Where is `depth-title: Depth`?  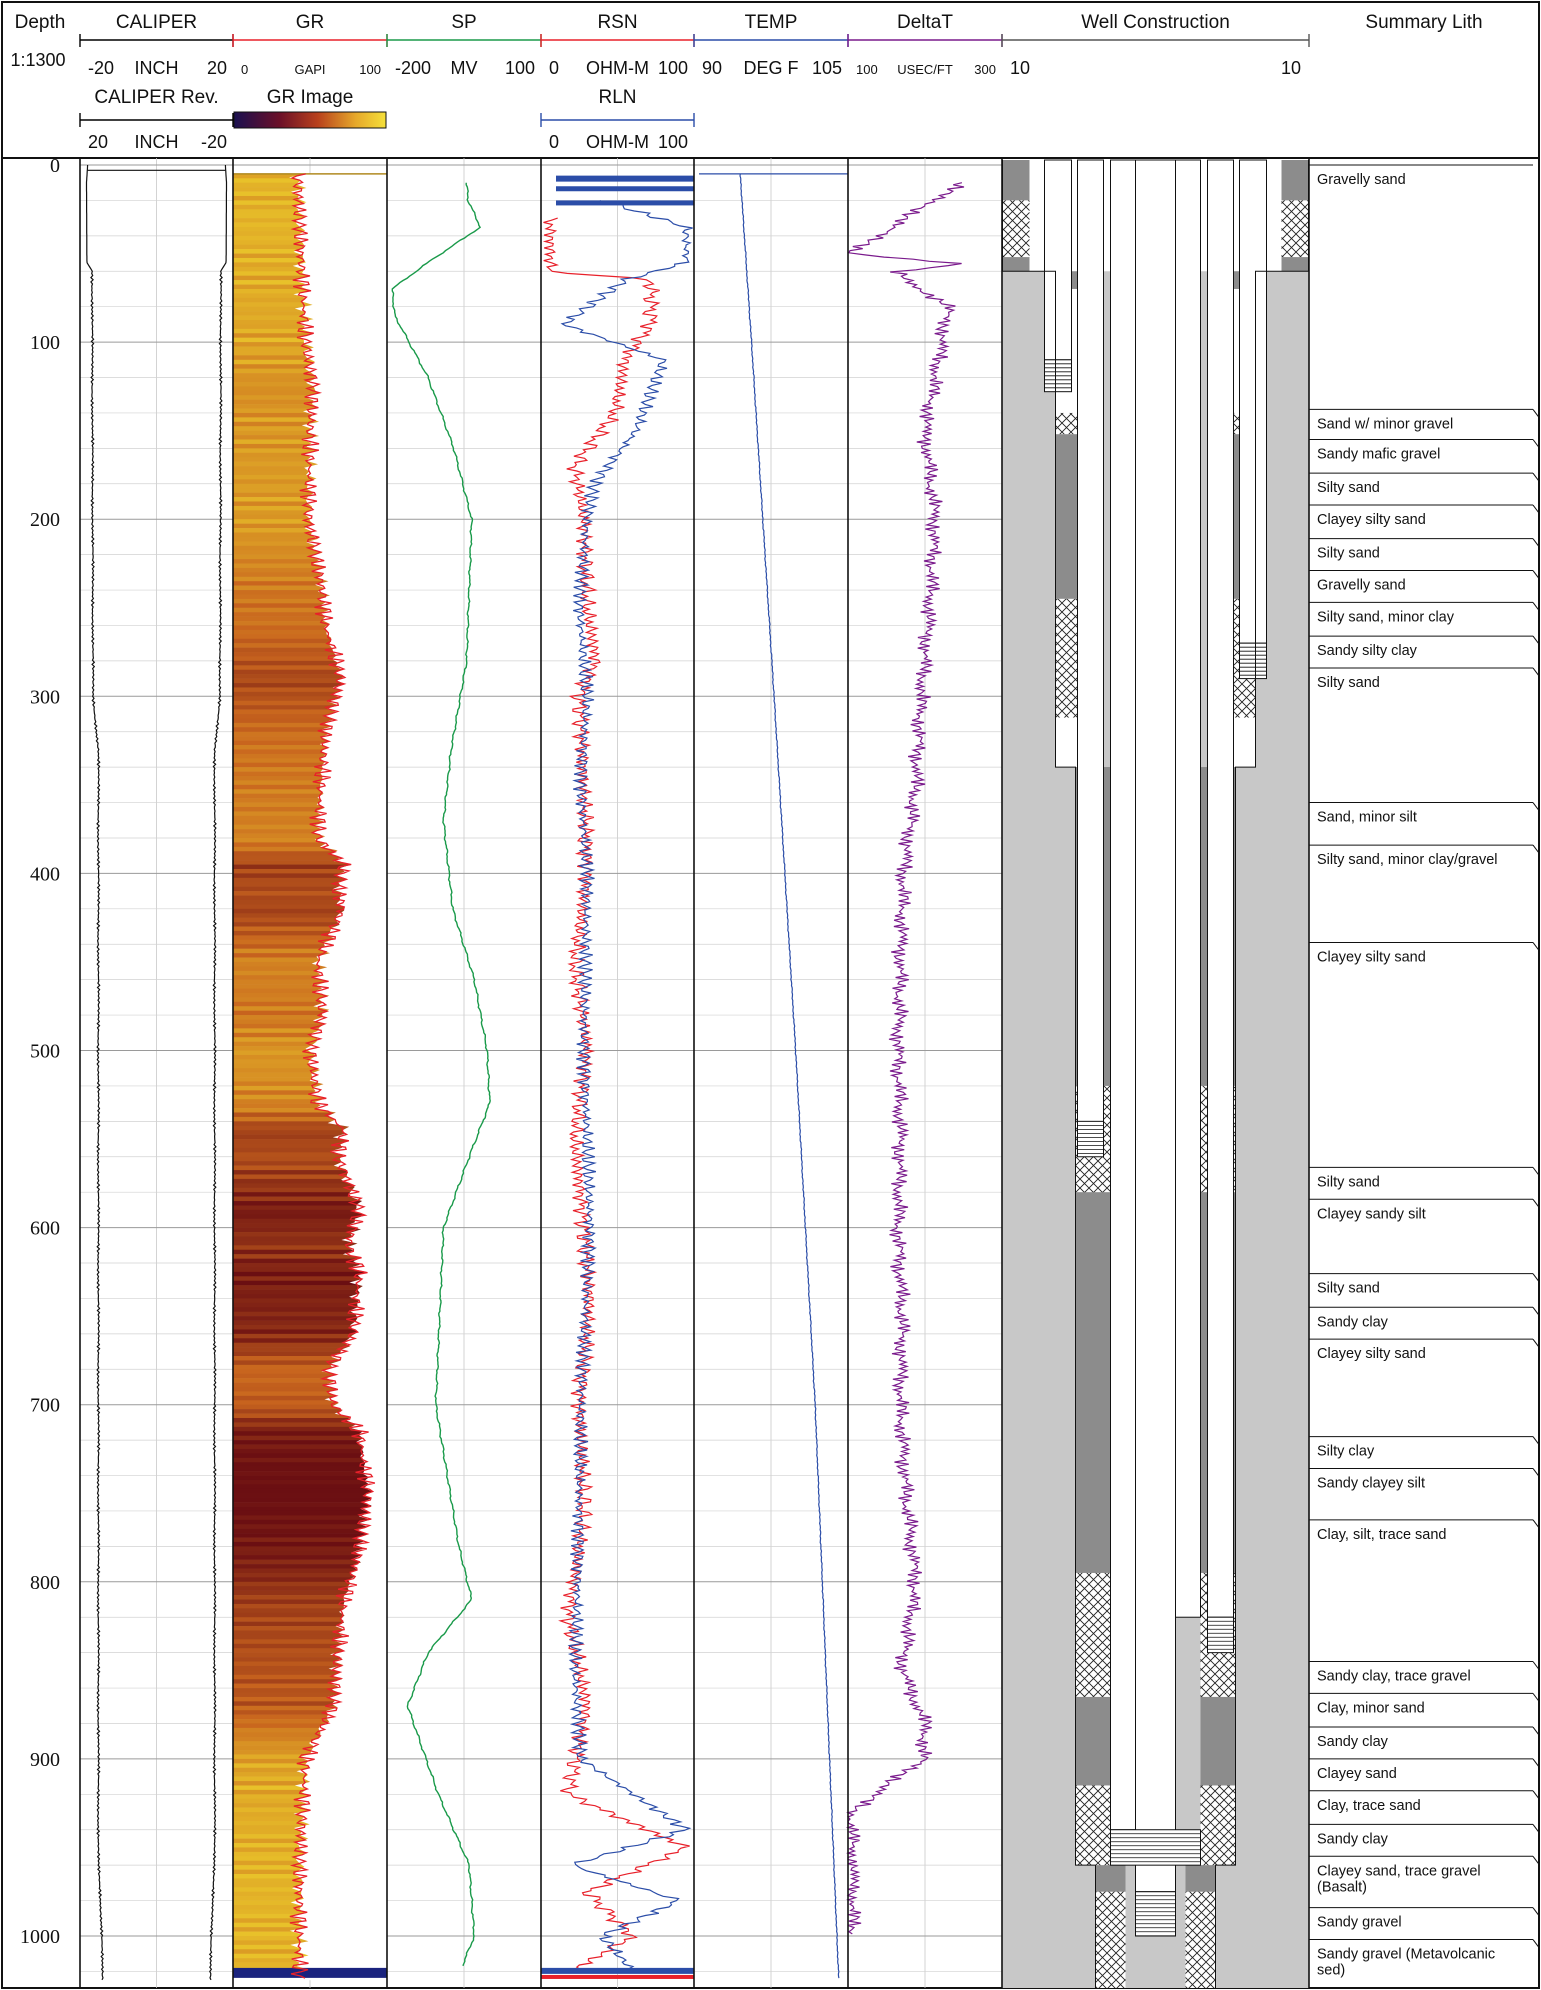 depth-title: Depth is located at coordinates (40, 22).